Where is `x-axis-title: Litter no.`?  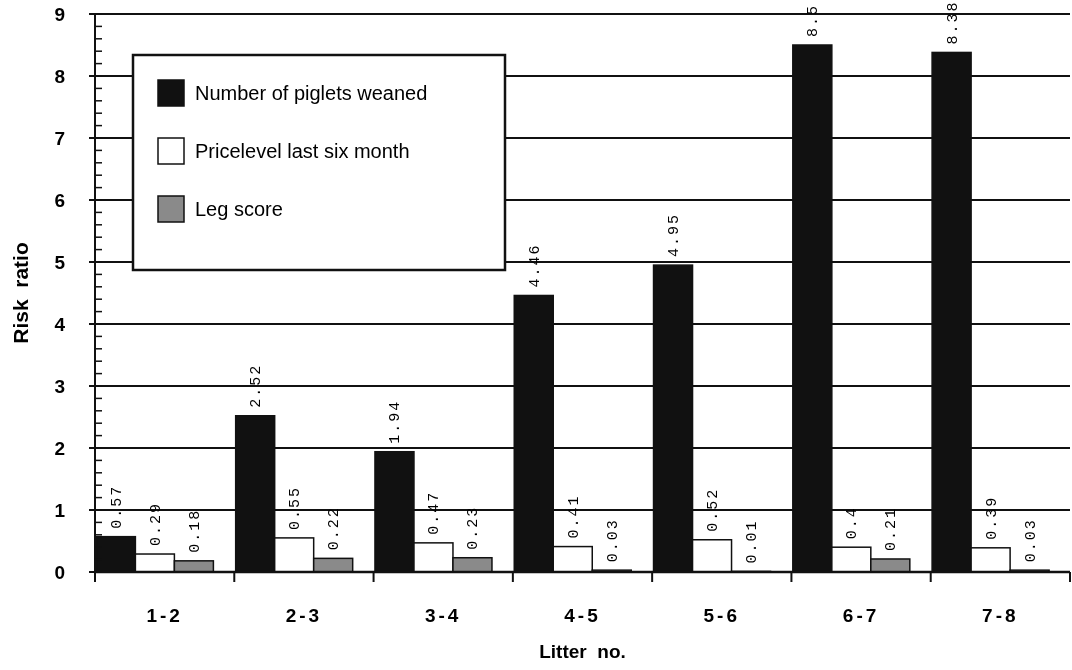
x-axis-title: Litter no. is located at coordinates (582, 651).